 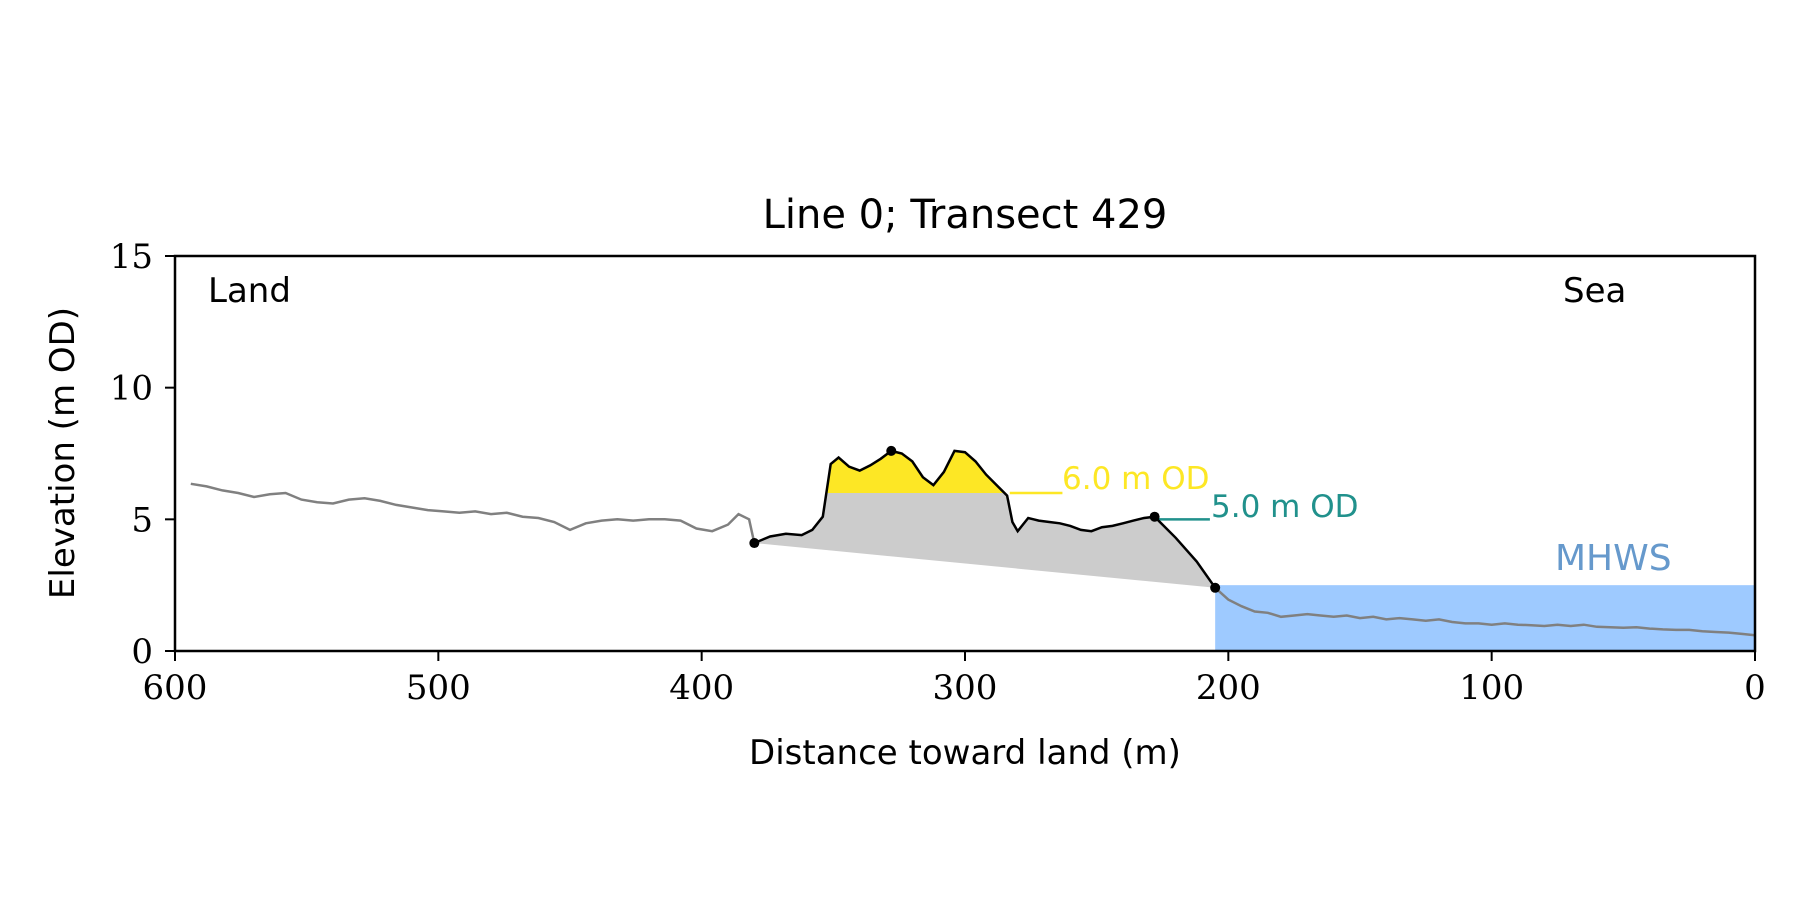 I want to click on mhws-band, so click(x=1485, y=618).